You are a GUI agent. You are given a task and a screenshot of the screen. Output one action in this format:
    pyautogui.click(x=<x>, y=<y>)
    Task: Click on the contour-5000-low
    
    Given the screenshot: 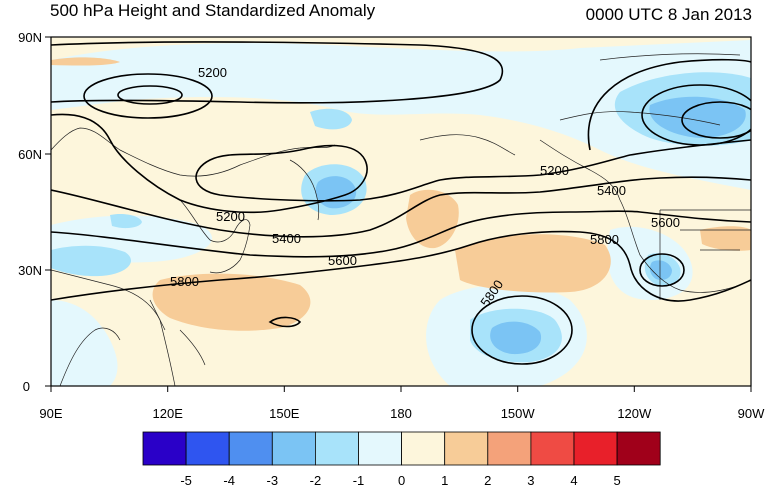 What is the action you would take?
    pyautogui.click(x=150, y=95)
    